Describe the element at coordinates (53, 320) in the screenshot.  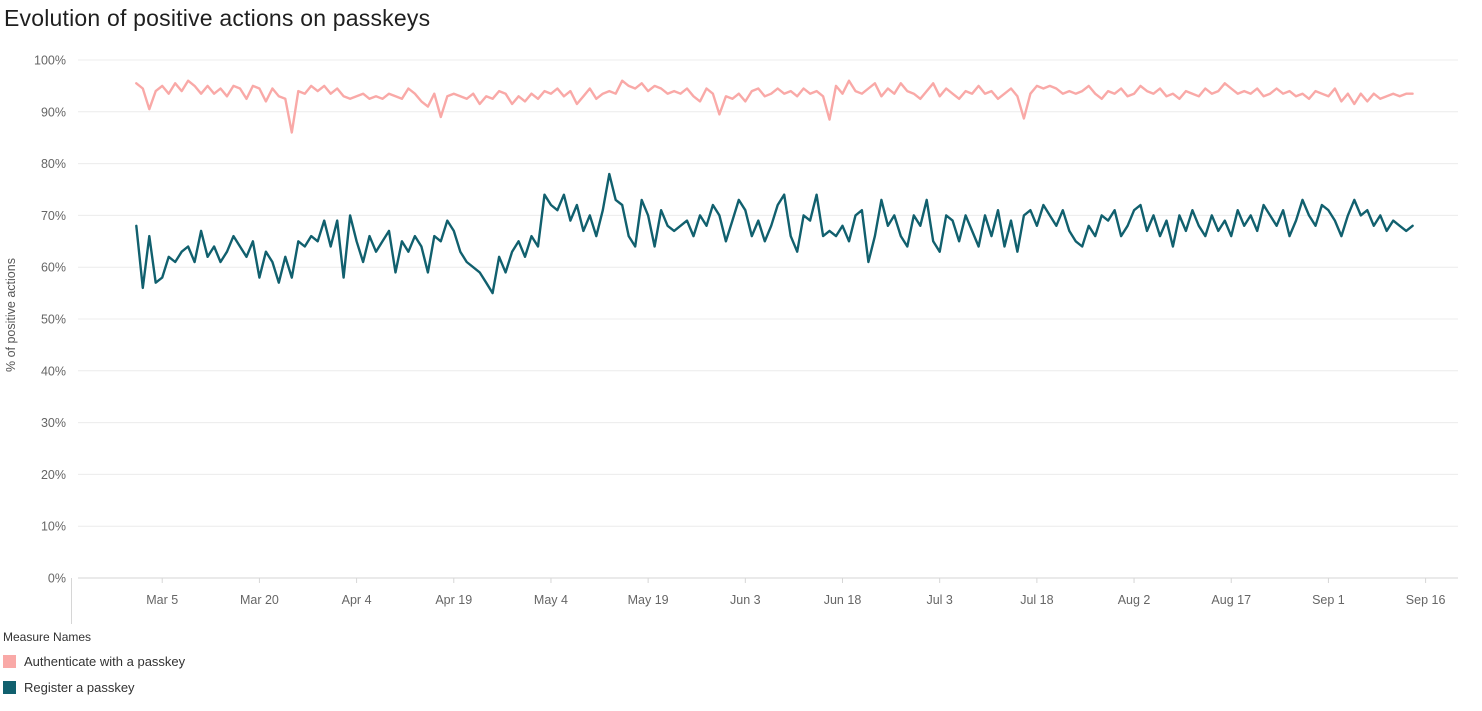
I see `y-tick-label: 50%` at that location.